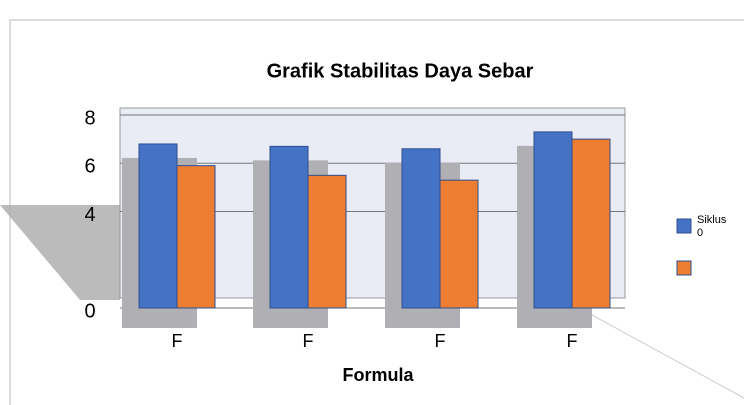 This screenshot has height=405, width=744. What do you see at coordinates (89, 167) in the screenshot?
I see `y-tick-label: 6` at bounding box center [89, 167].